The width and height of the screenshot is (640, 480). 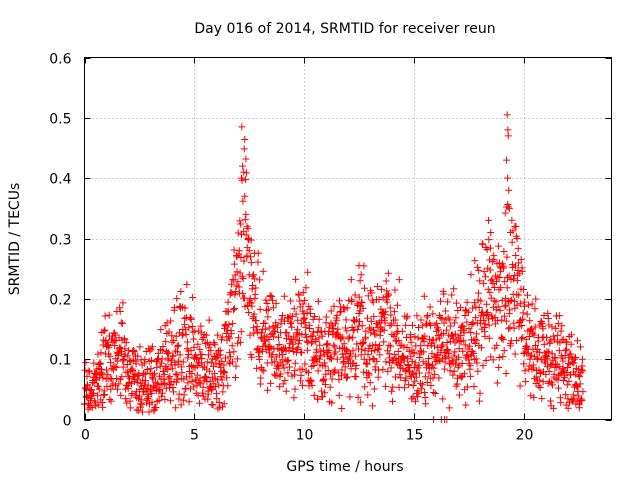 I want to click on y-tick-label: 0.4, so click(x=60, y=180).